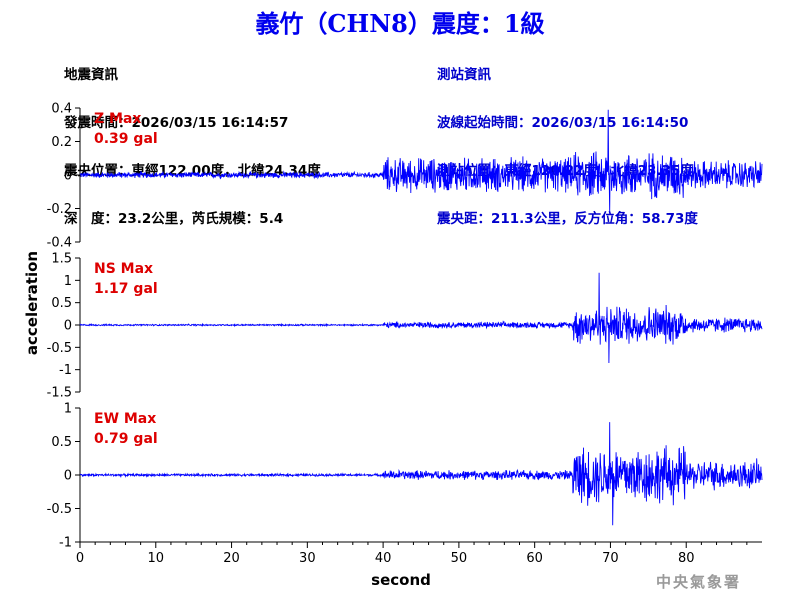  What do you see at coordinates (91, 75) in the screenshot?
I see `earthquake-info-heading: 地震資訊` at bounding box center [91, 75].